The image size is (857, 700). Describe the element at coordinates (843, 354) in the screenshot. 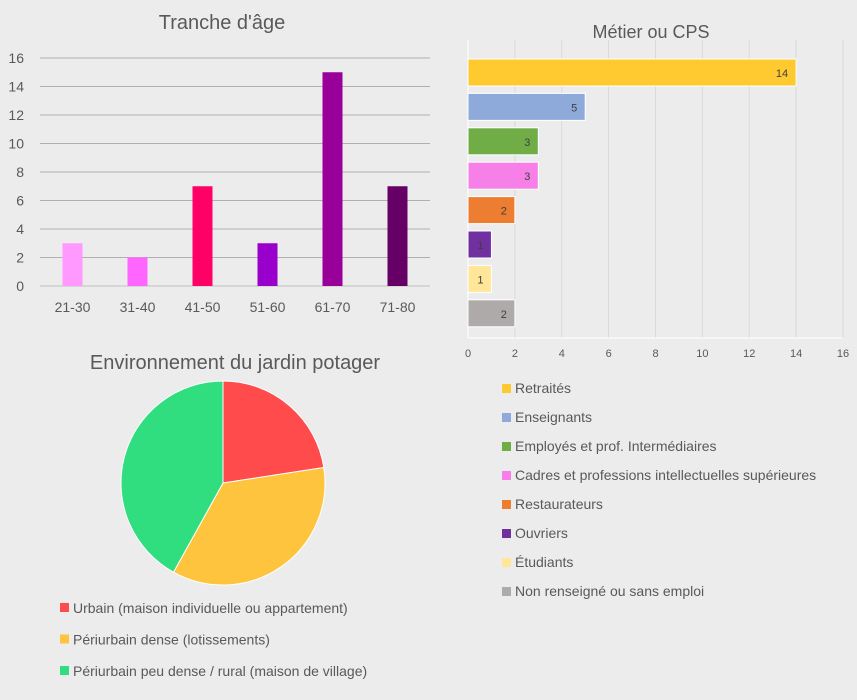

I see `x-tick-label: 16` at that location.